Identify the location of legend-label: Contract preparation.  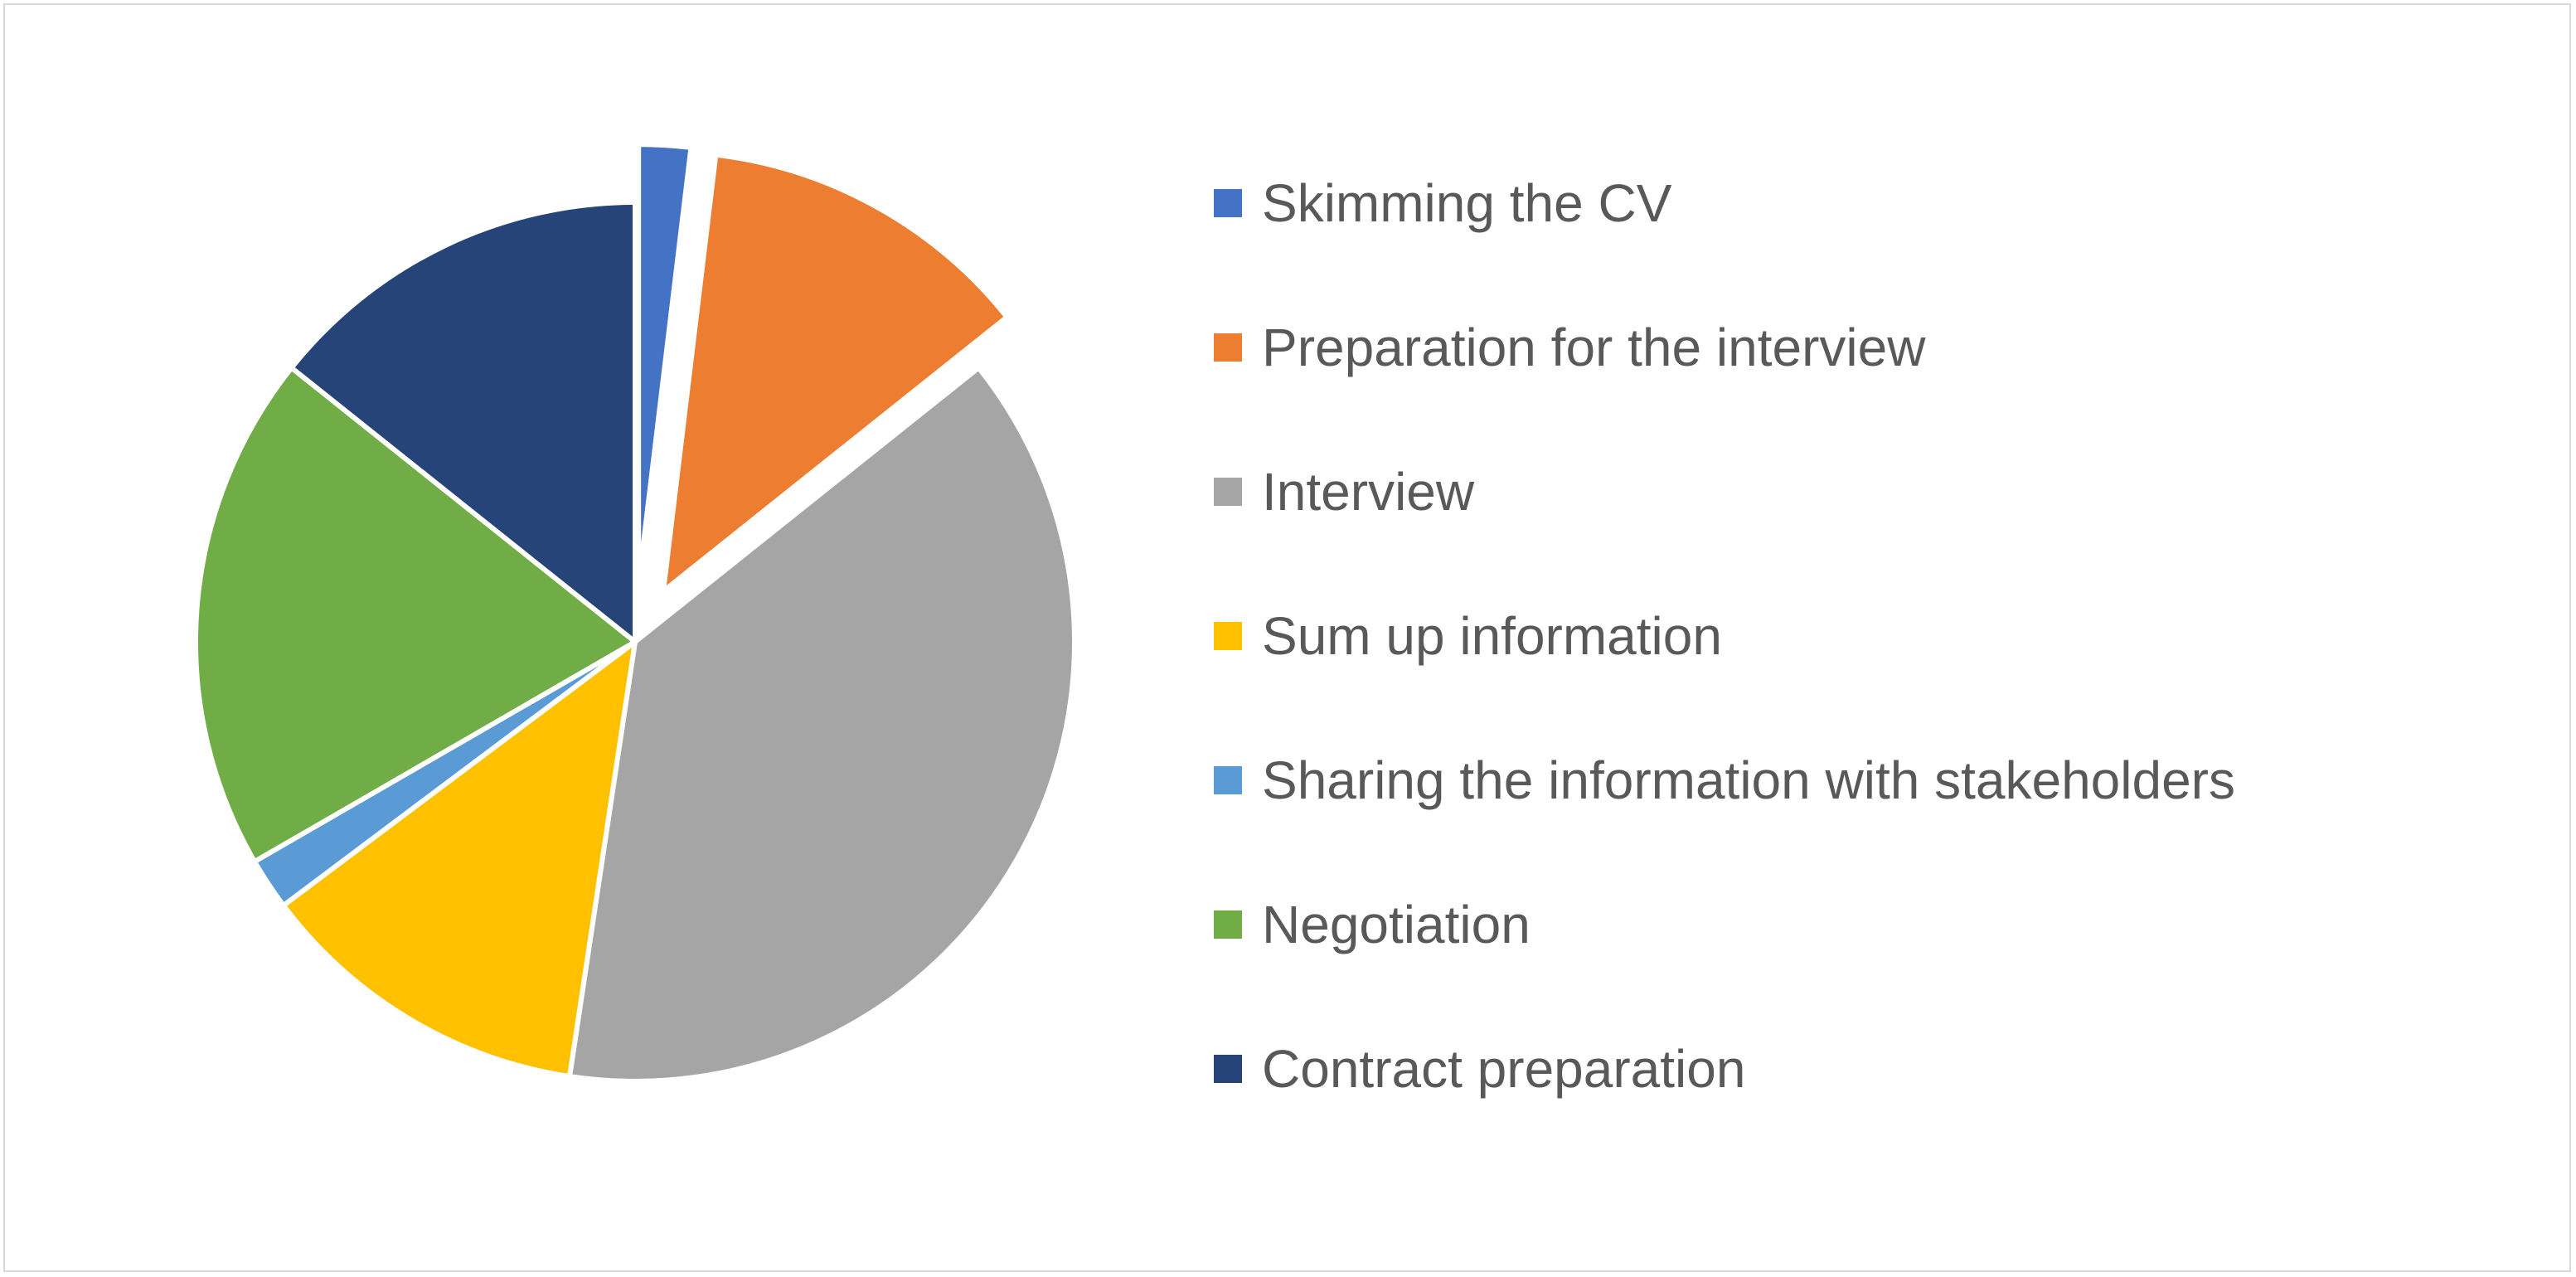
(1503, 1068).